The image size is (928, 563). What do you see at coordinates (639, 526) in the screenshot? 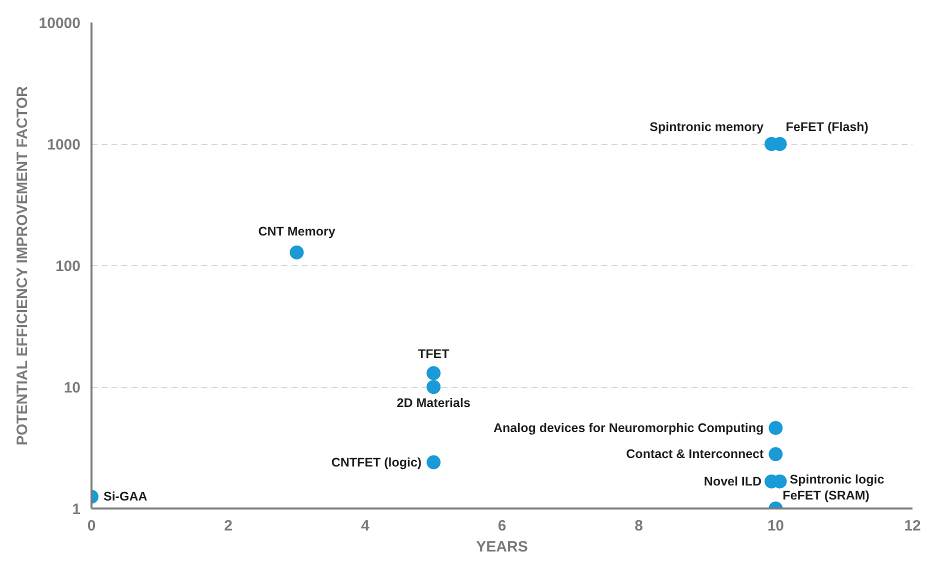
I see `x-tick-label: 8` at bounding box center [639, 526].